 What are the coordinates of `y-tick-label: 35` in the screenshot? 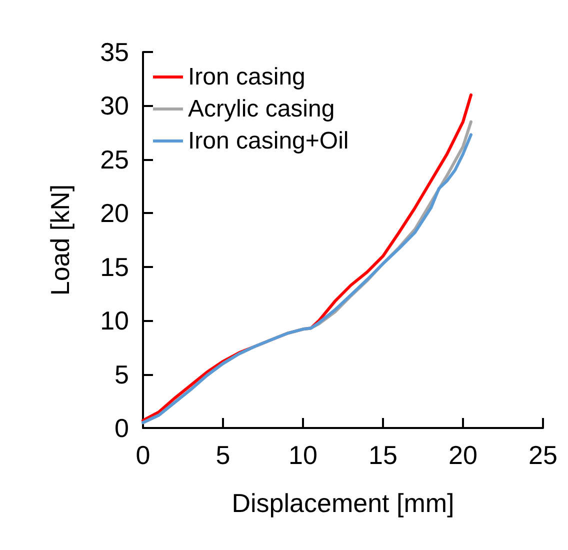 It's located at (114, 52).